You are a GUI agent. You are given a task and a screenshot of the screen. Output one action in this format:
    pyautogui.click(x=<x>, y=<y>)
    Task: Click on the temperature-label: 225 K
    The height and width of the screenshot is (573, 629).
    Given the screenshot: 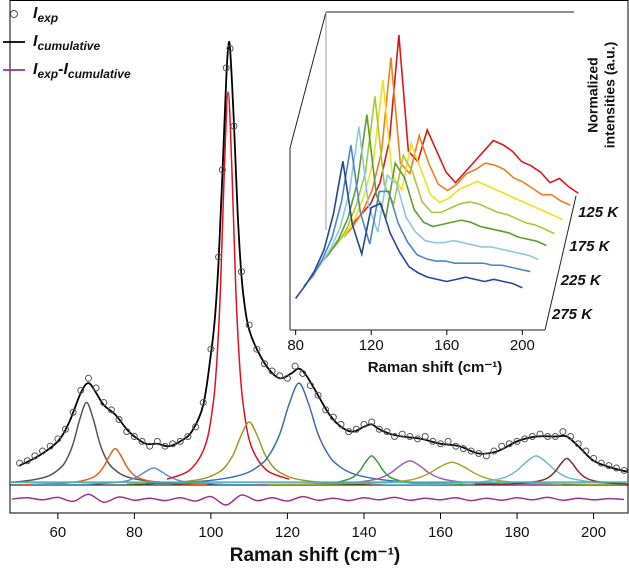 What is the action you would take?
    pyautogui.click(x=581, y=280)
    